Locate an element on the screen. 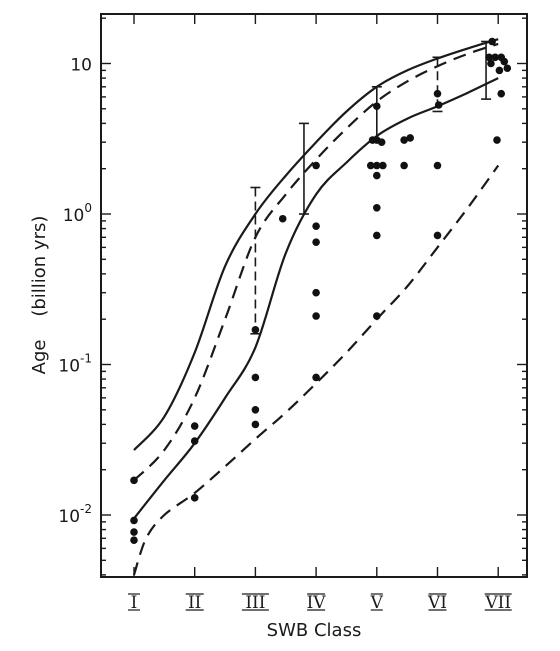 Image resolution: width=560 pixels, height=651 pixels. x-tick-label-v: V is located at coordinates (377, 603).